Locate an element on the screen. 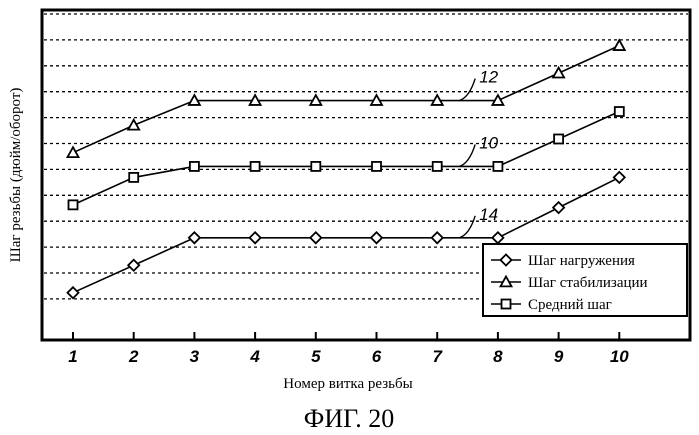 The image size is (699, 435). legend-marker-square is located at coordinates (506, 304).